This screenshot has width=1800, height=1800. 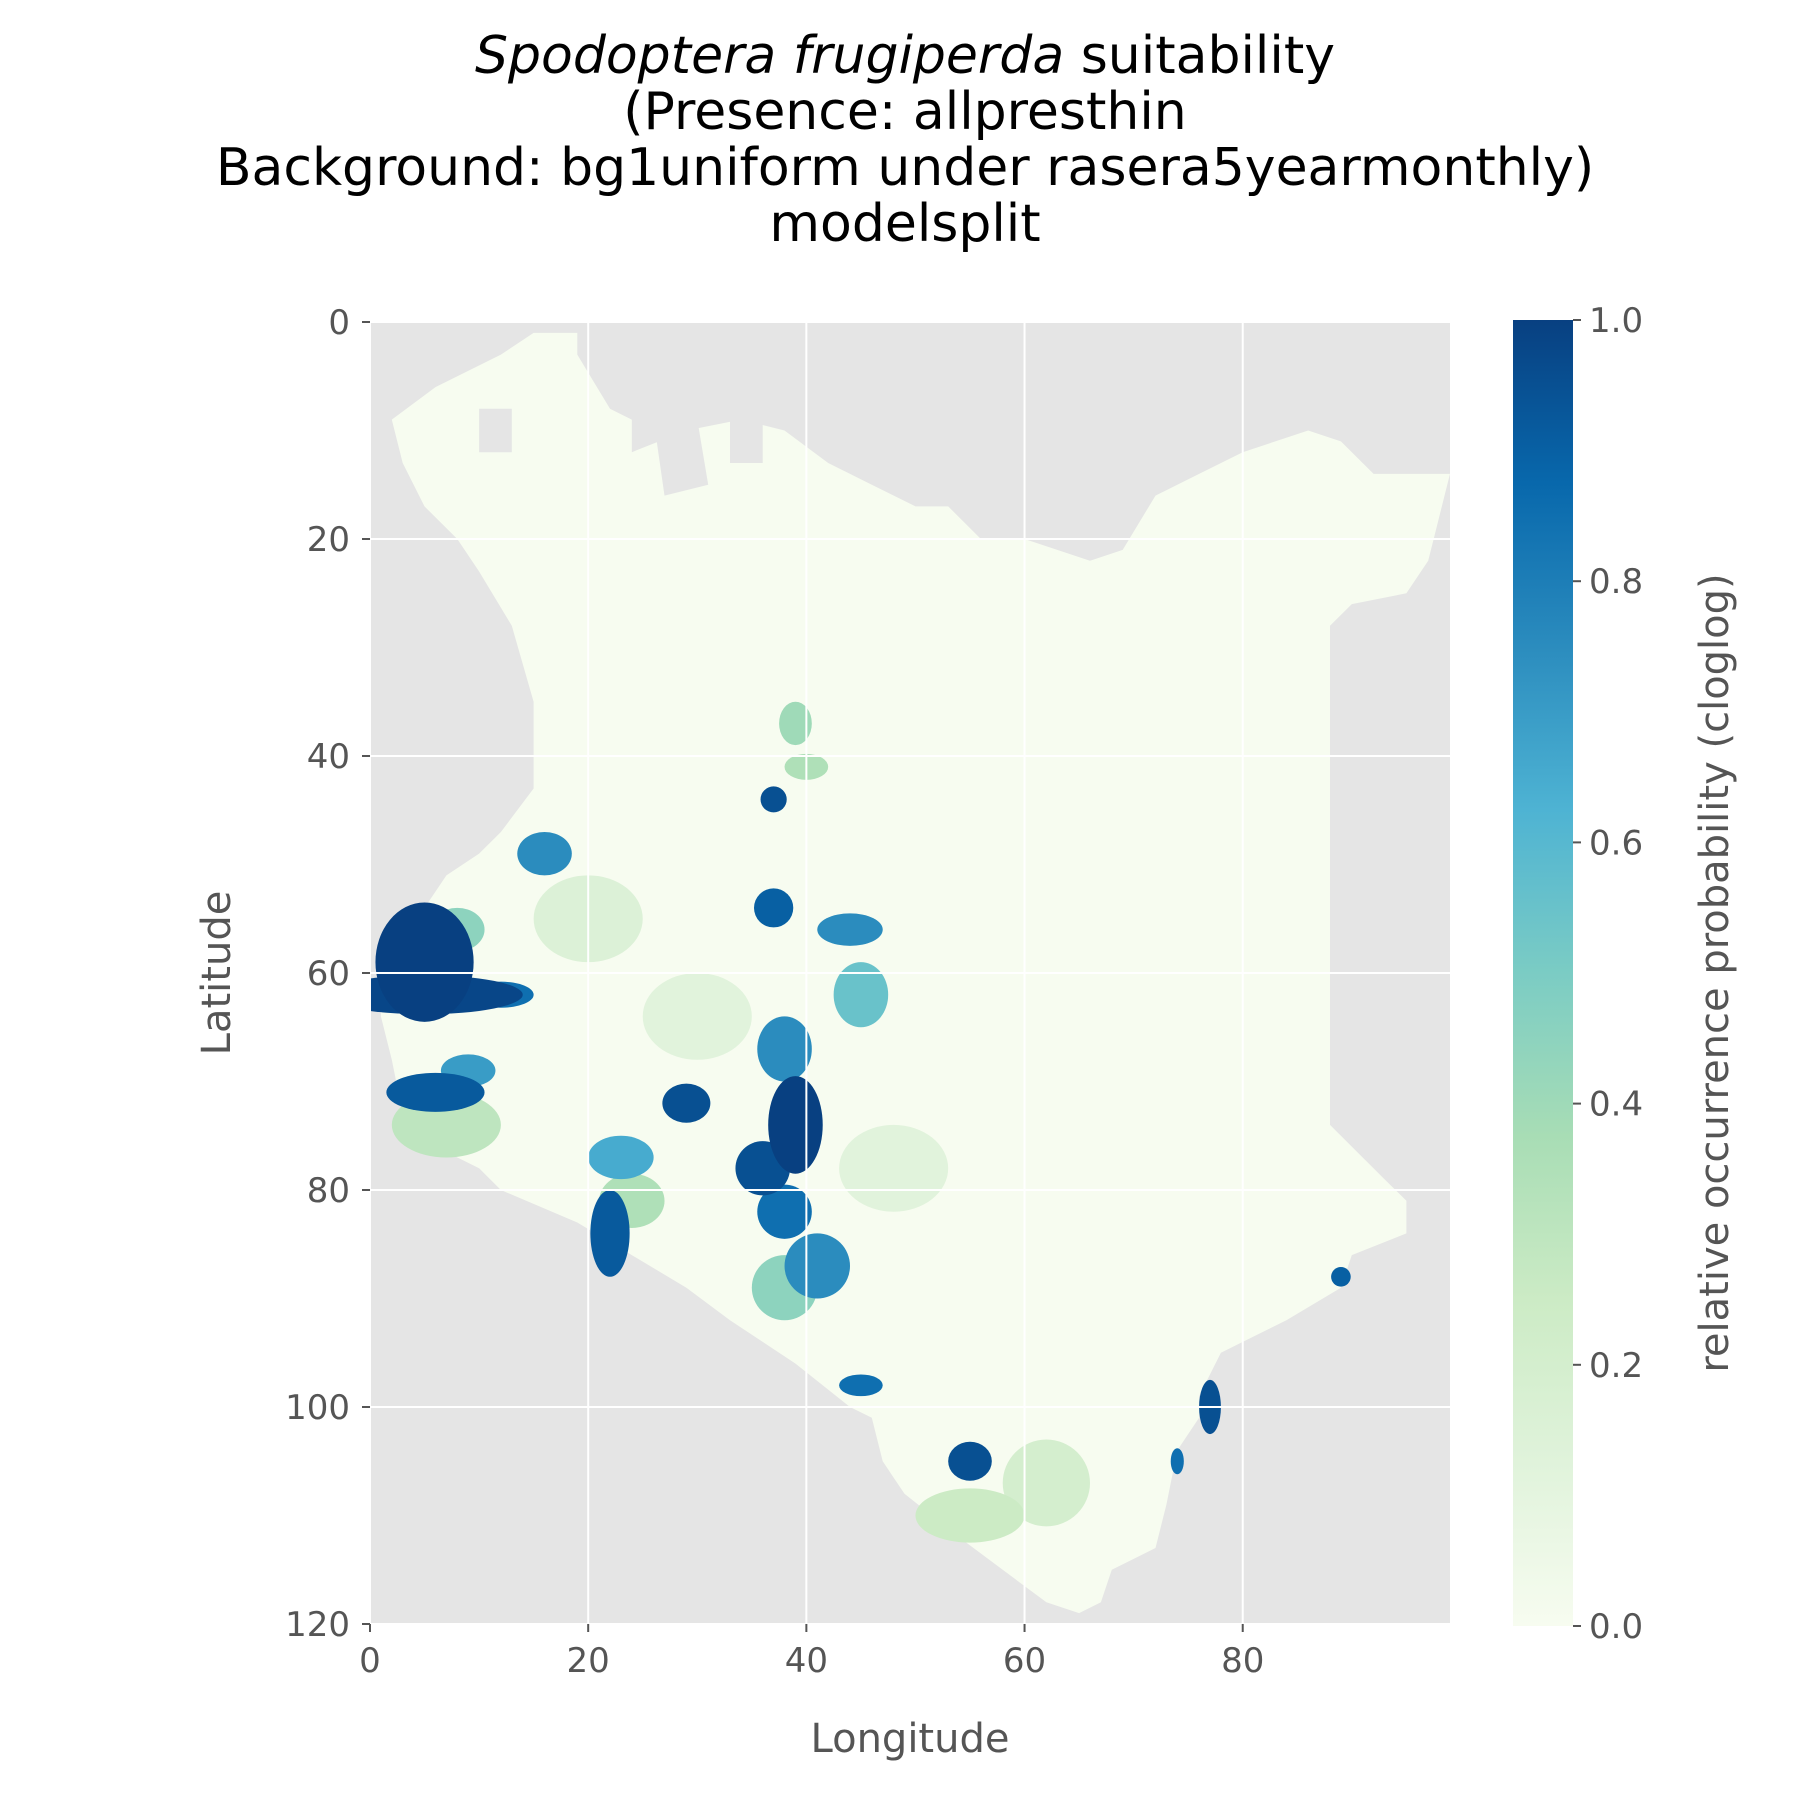 What do you see at coordinates (217, 973) in the screenshot?
I see `y-axis-label: Latitude` at bounding box center [217, 973].